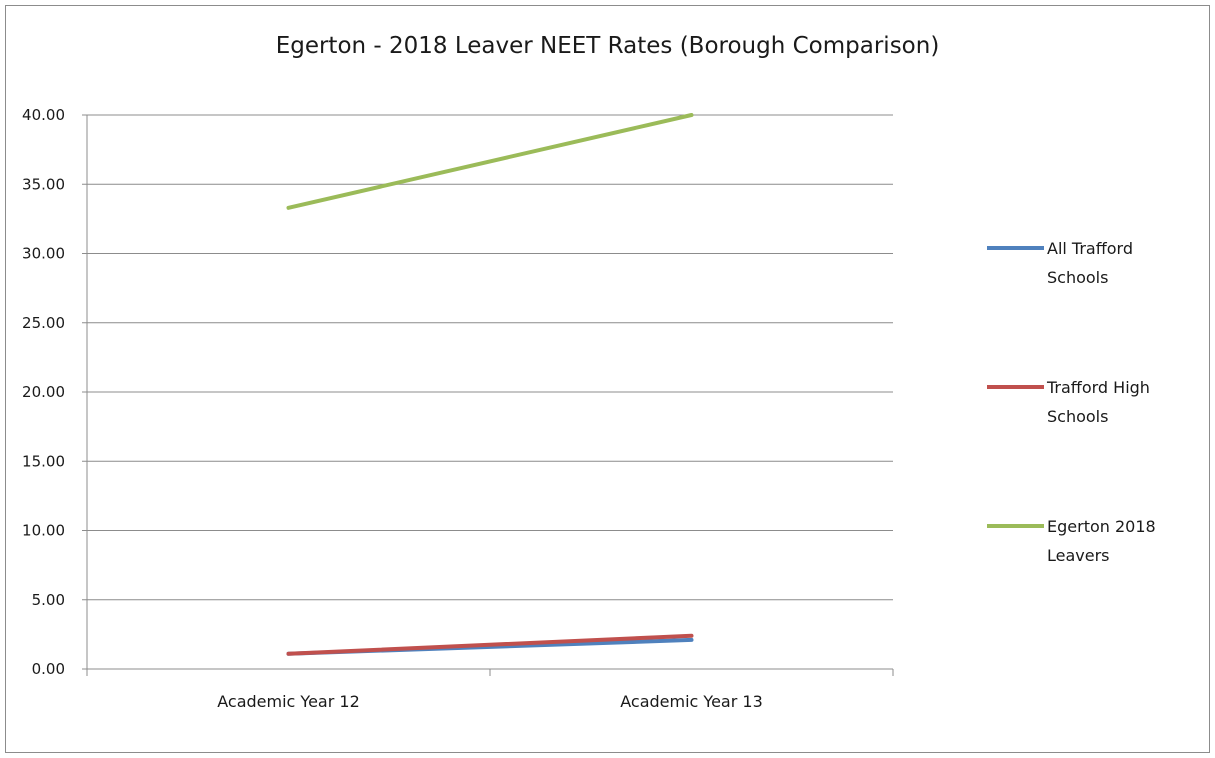  I want to click on x-tick-label: Academic Year 12, so click(288, 701).